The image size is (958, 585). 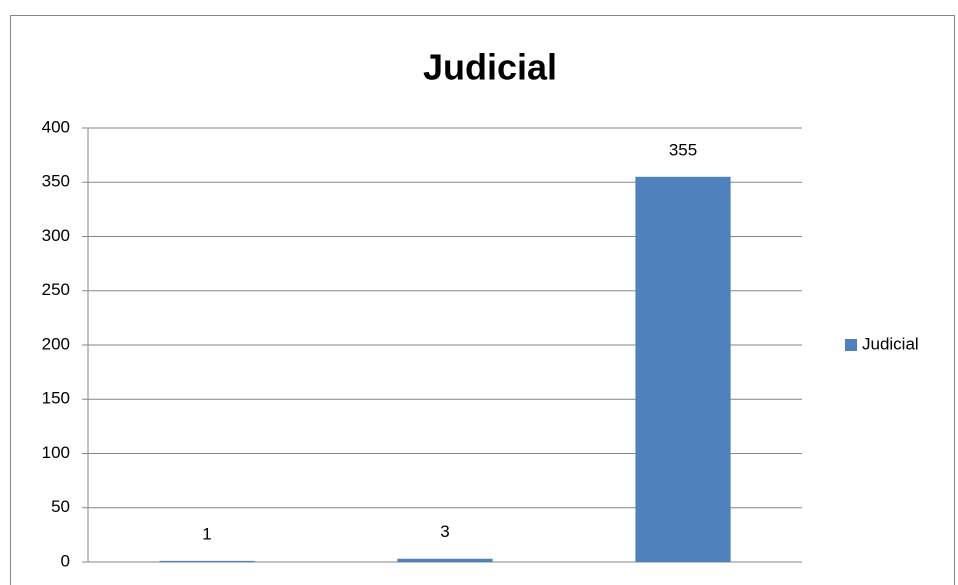 What do you see at coordinates (56, 289) in the screenshot?
I see `y-tick-label: 250` at bounding box center [56, 289].